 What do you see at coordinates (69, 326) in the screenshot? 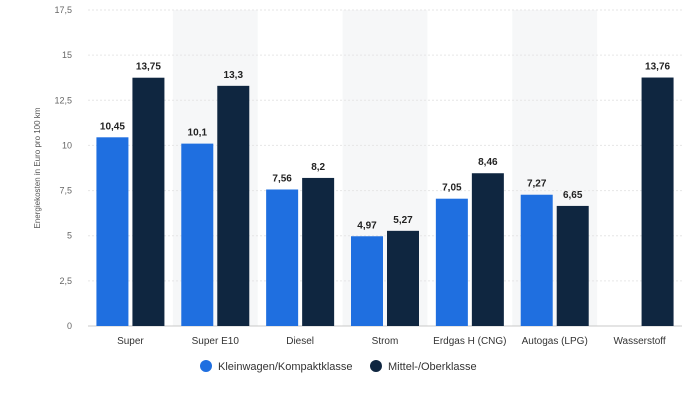
I see `y-tick-label: 0` at bounding box center [69, 326].